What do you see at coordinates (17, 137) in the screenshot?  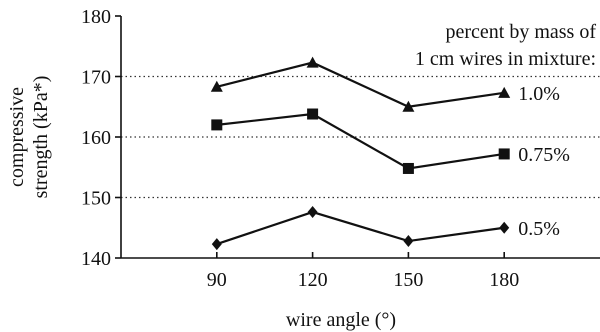 I see `y-axis-title-line1: compressive` at bounding box center [17, 137].